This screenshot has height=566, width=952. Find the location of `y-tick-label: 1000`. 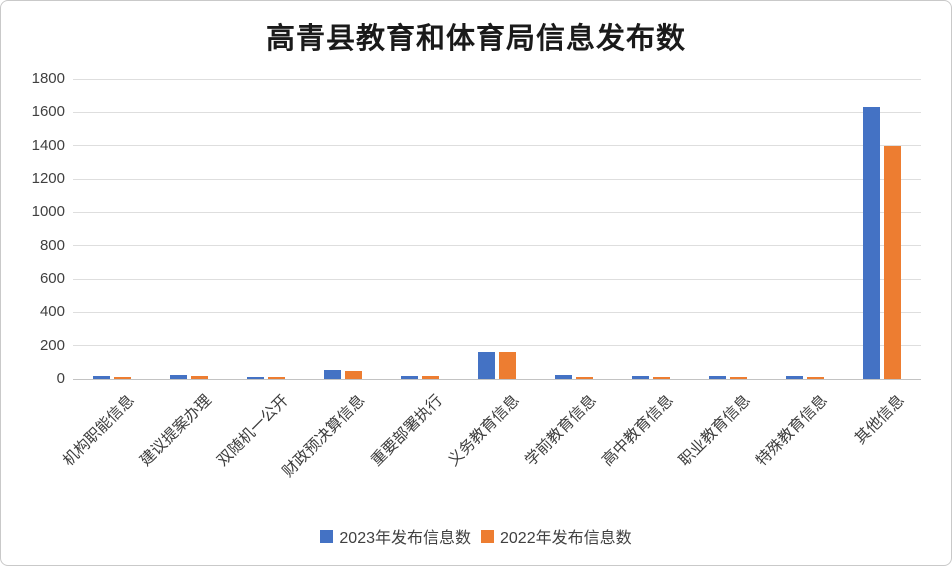

y-tick-label: 1000 is located at coordinates (48, 212).